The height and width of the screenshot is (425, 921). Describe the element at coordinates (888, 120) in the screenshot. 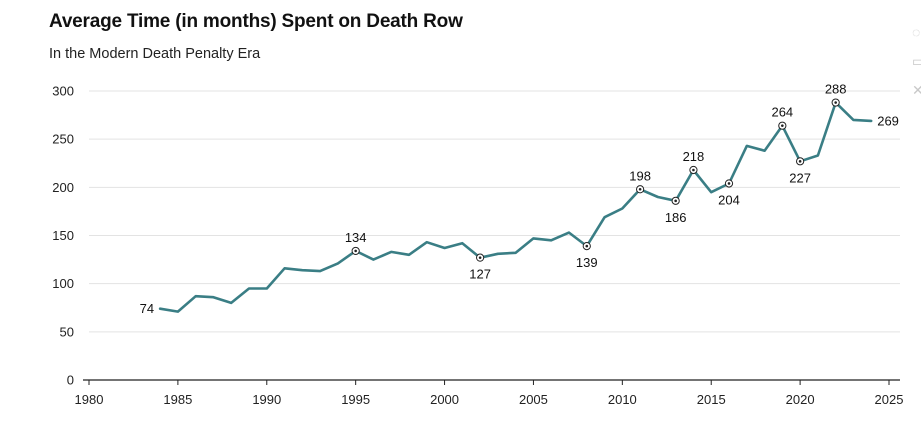

I see `data-label: 269` at that location.